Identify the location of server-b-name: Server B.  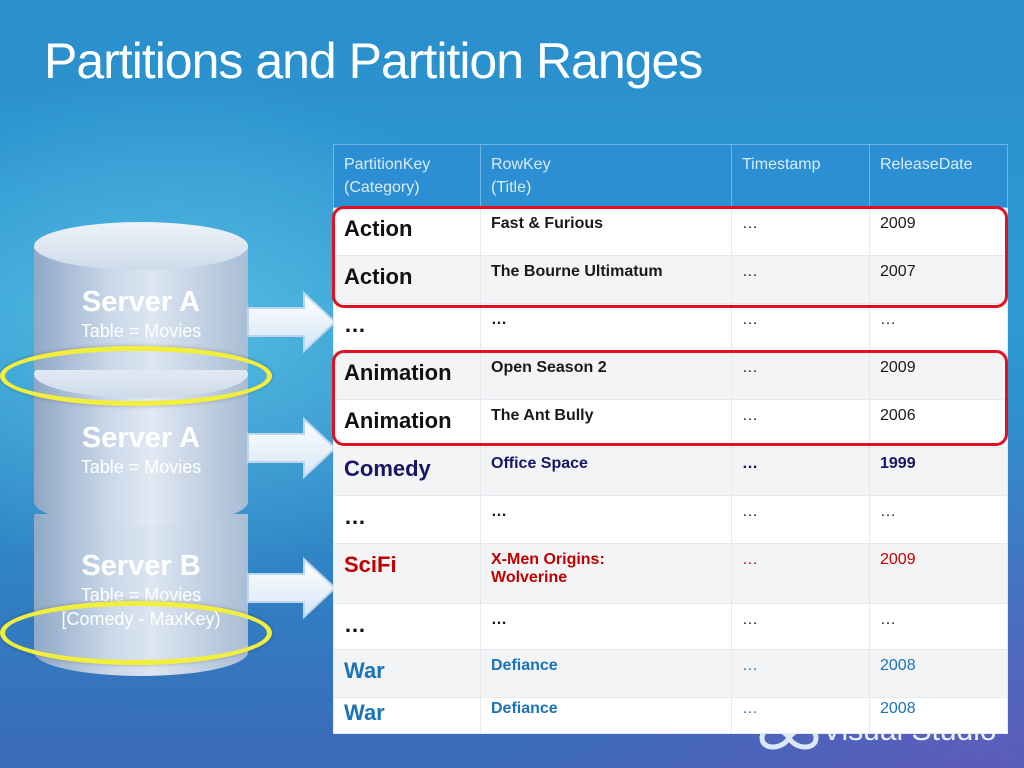
(141, 566).